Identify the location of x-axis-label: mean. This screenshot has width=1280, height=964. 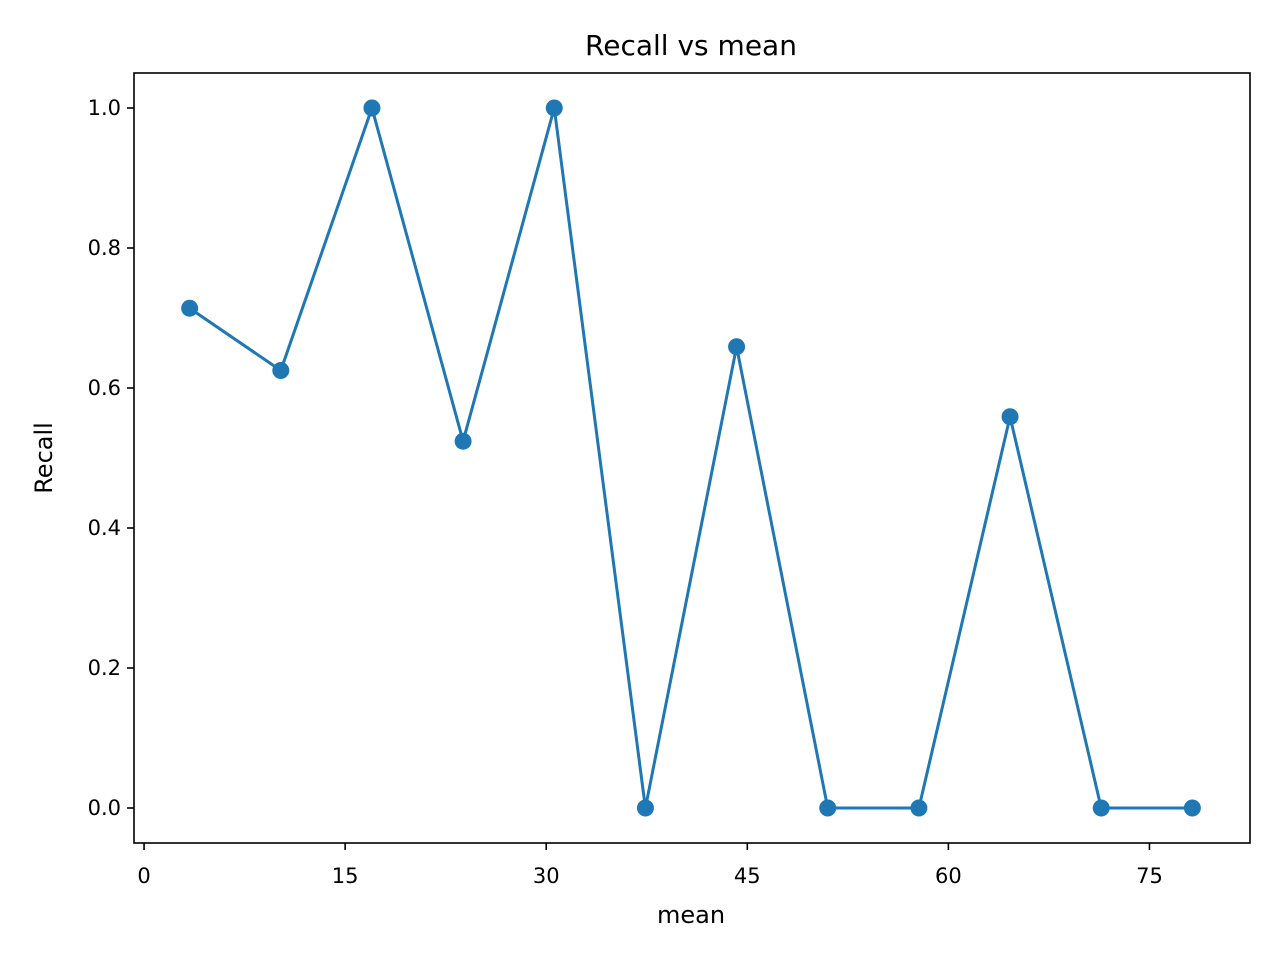
(691, 915).